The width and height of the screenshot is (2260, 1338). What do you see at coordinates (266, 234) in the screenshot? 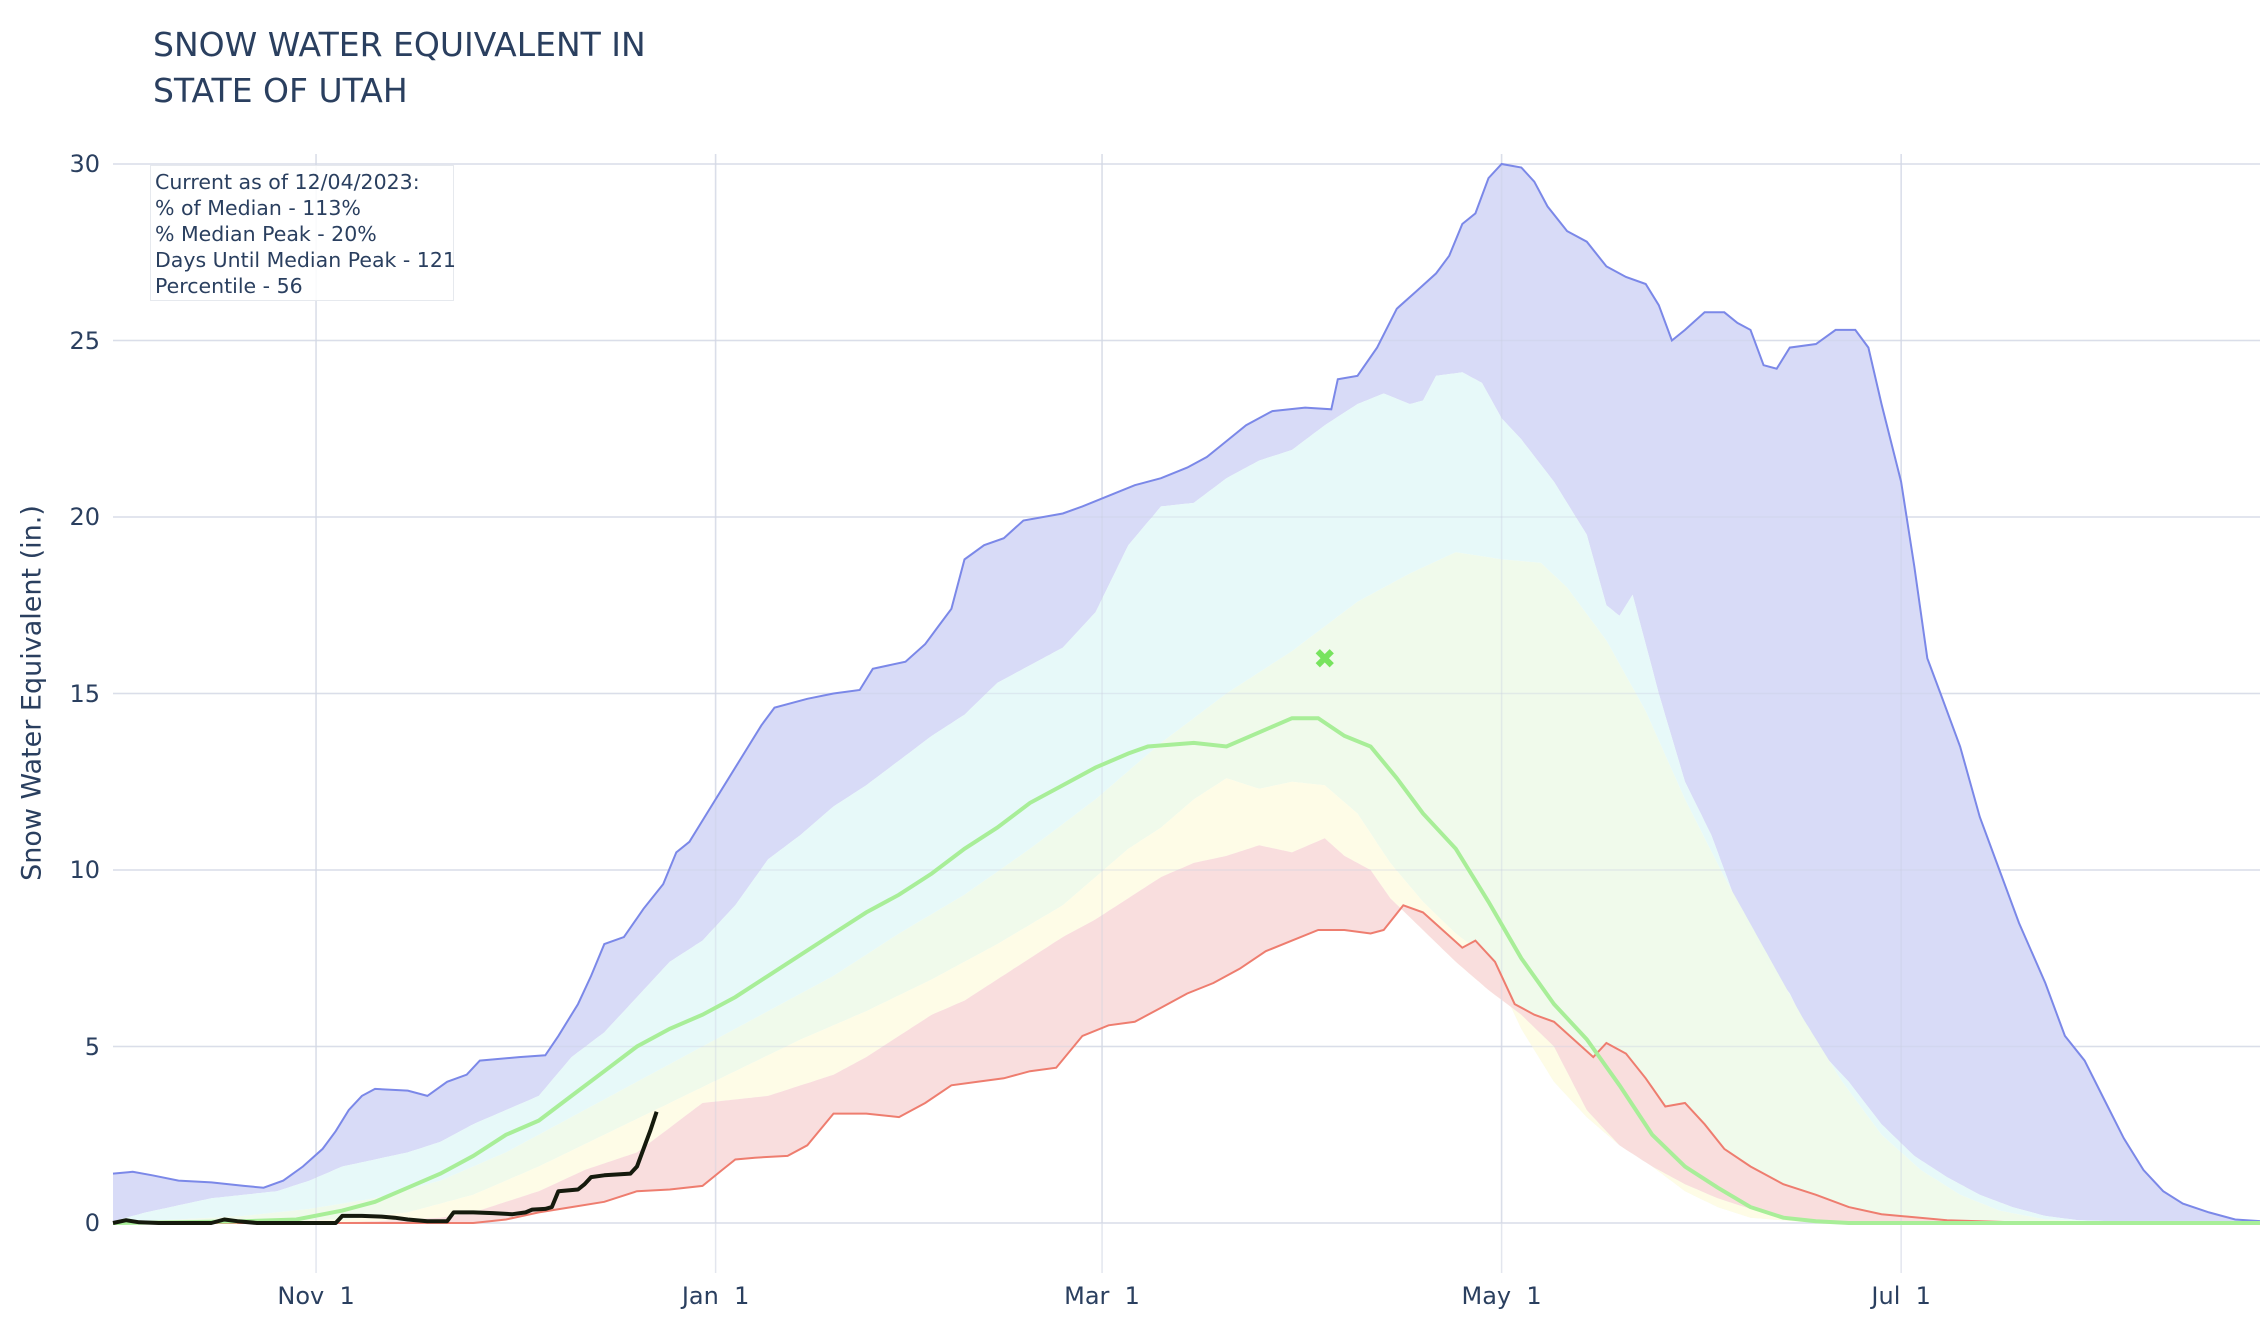
I see `annotation-percent-median-peak: % Median Peak - 20%` at bounding box center [266, 234].